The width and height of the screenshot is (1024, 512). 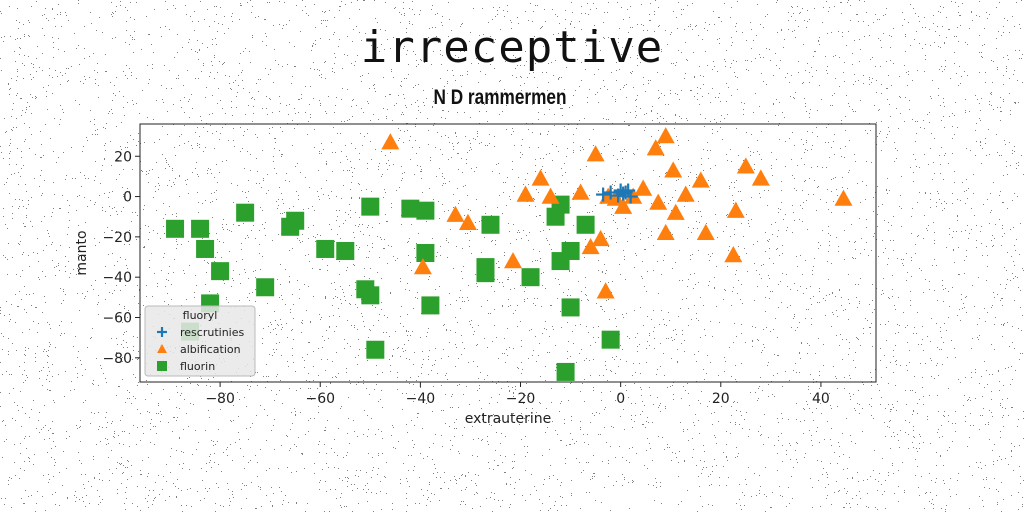 What do you see at coordinates (197, 366) in the screenshot?
I see `legend-label-fluorin: fluorin` at bounding box center [197, 366].